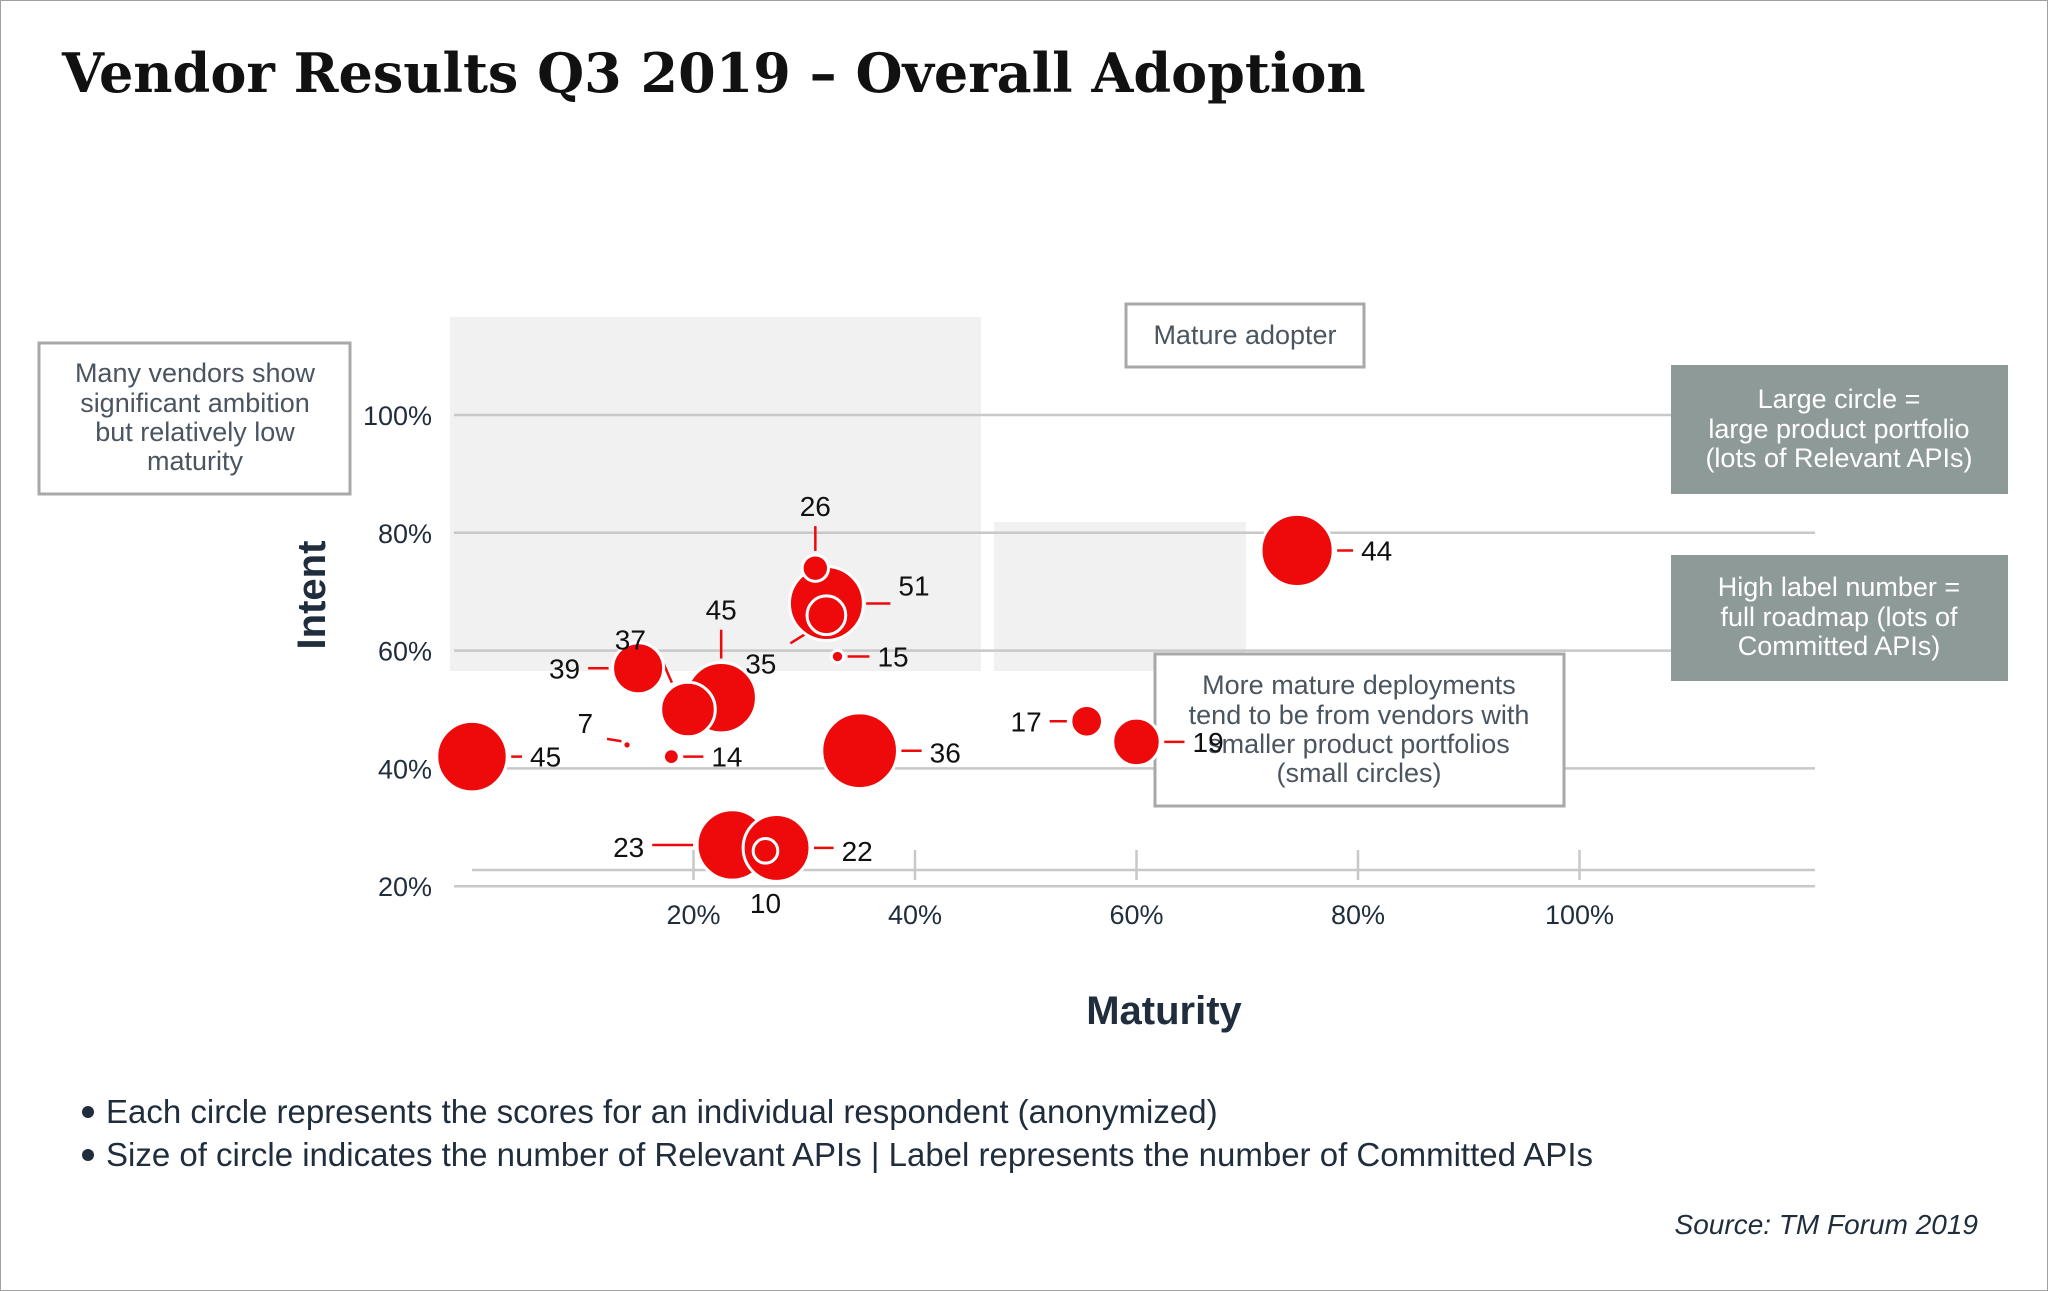 The image size is (2048, 1291). I want to click on point-label: 23, so click(628, 847).